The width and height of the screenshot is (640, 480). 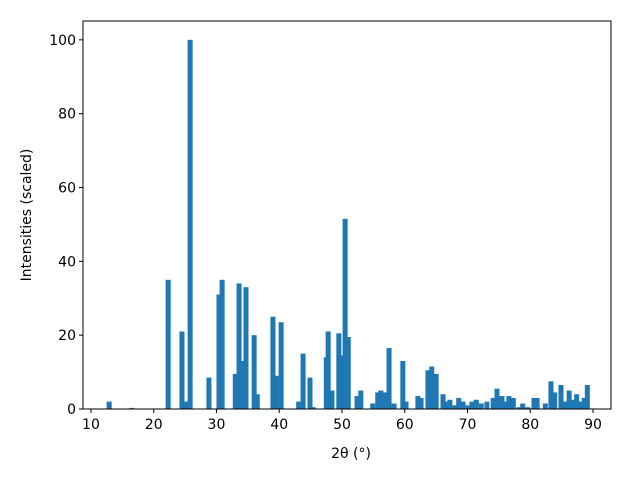 I want to click on x-tick-label: 10, so click(x=91, y=425).